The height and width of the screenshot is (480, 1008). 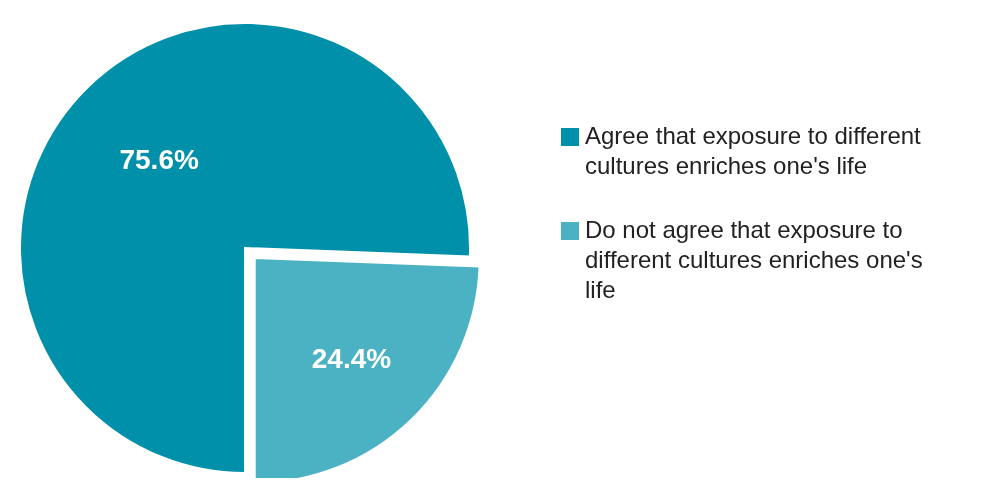 I want to click on data-label: 75.6%, so click(x=159, y=159).